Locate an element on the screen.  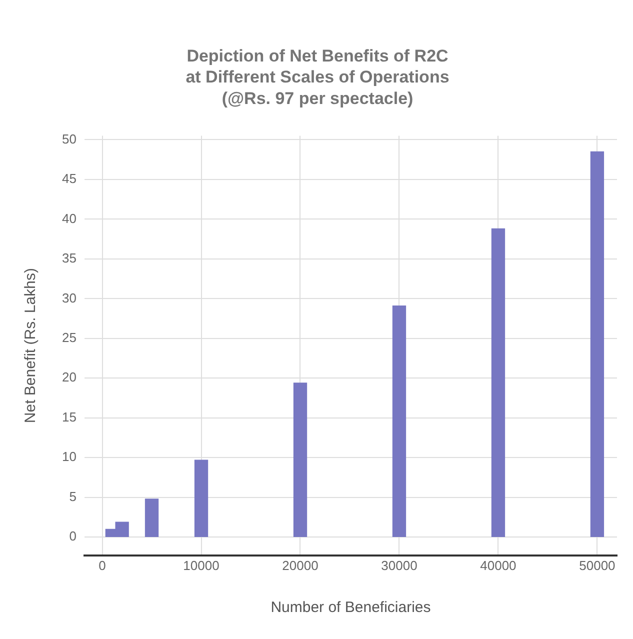
x-tick-label: 20000 is located at coordinates (300, 565).